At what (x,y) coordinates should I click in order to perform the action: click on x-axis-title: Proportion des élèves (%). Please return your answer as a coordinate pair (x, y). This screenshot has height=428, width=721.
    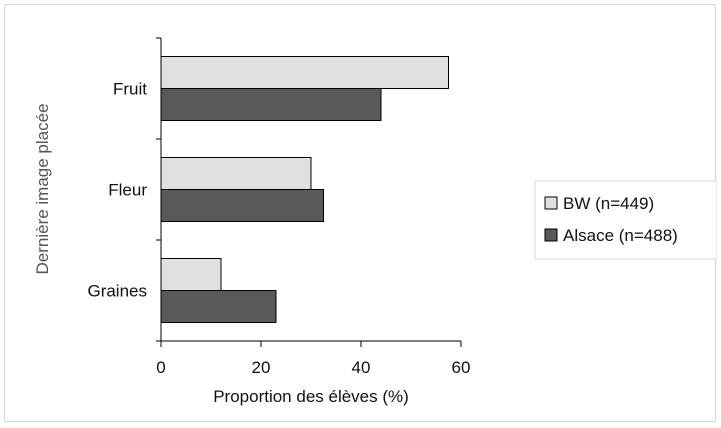
    Looking at the image, I should click on (311, 396).